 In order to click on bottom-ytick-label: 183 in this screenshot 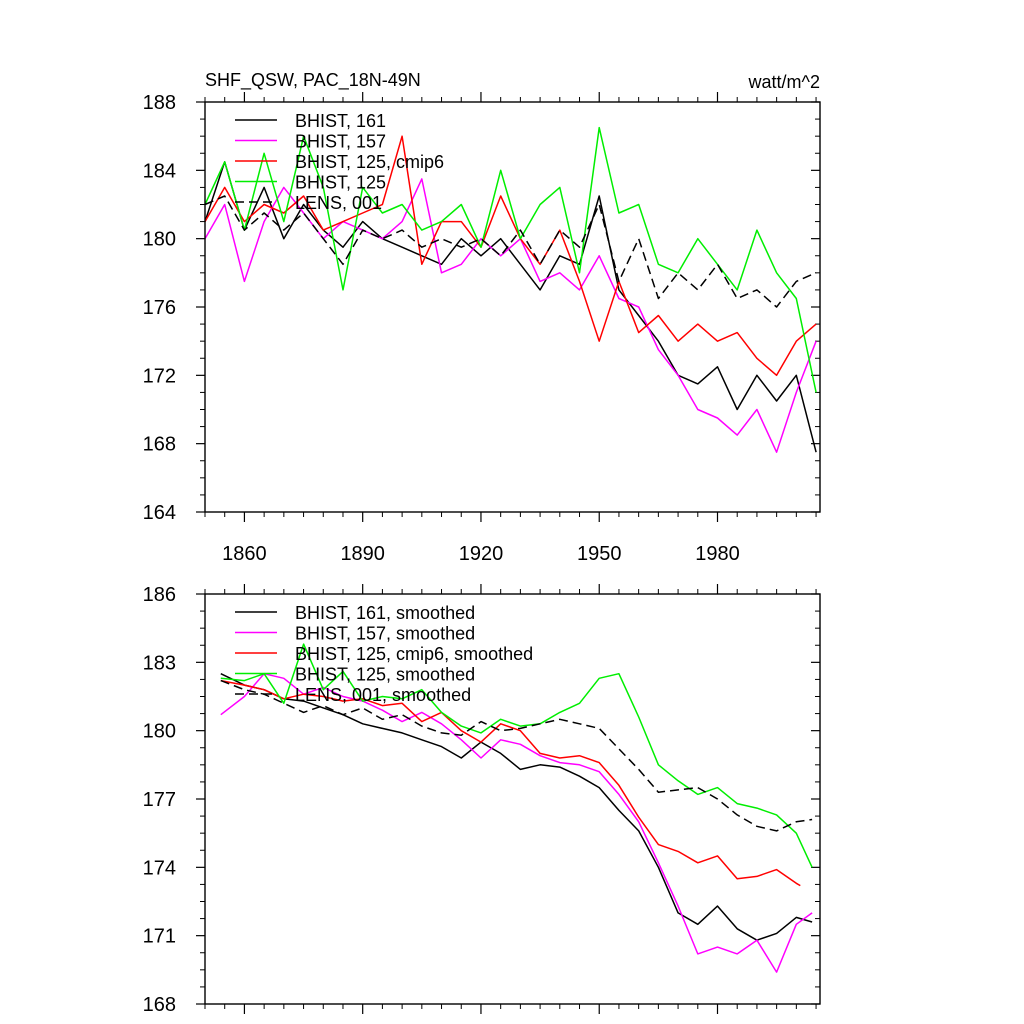, I will do `click(159, 663)`.